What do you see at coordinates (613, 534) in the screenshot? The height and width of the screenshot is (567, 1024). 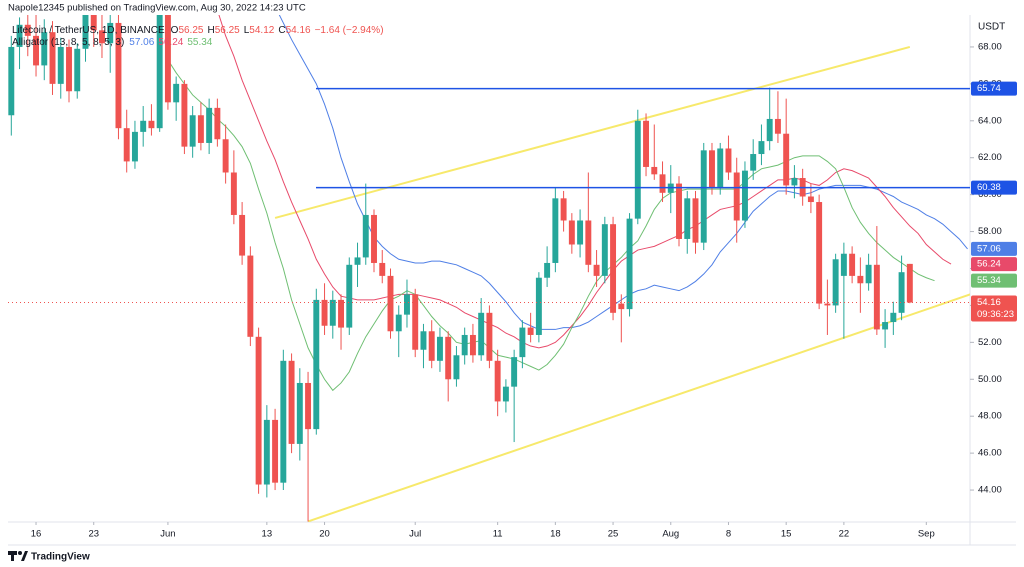 I see `x-tick-label: 25` at bounding box center [613, 534].